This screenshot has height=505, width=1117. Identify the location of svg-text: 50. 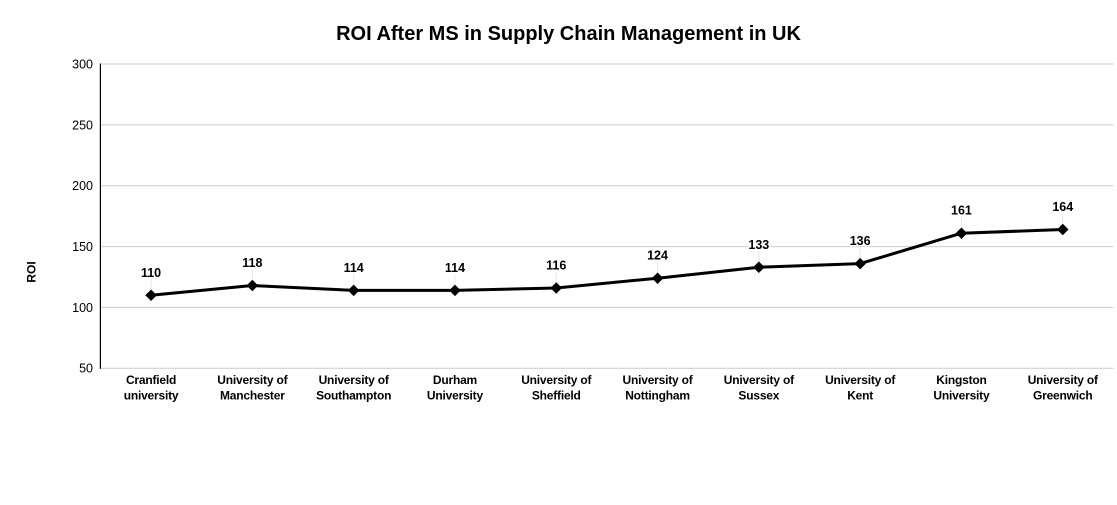
(86, 369).